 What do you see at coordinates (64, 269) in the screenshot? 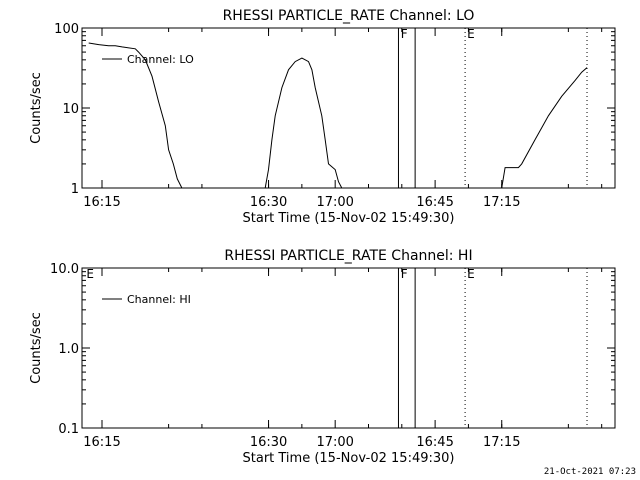
I see `panel2-y-tick-label: 10.0` at bounding box center [64, 269].